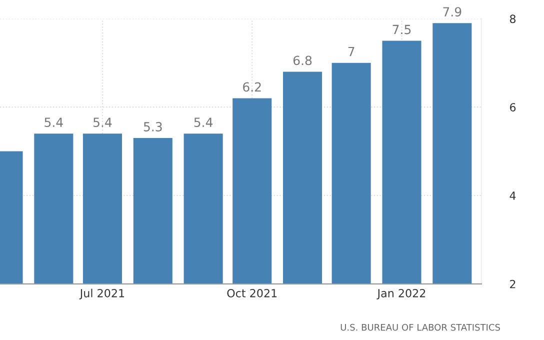 This screenshot has height=340, width=544. I want to click on data-label: 7.5, so click(401, 29).